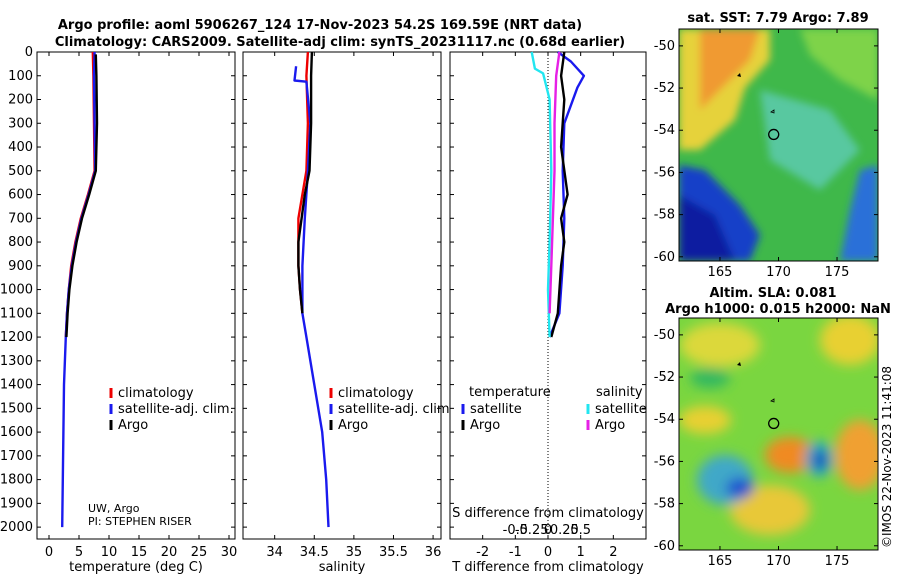 The image size is (900, 580). Describe the element at coordinates (515, 530) in the screenshot. I see `salinity-difference-tick-label: -0.5` at that location.